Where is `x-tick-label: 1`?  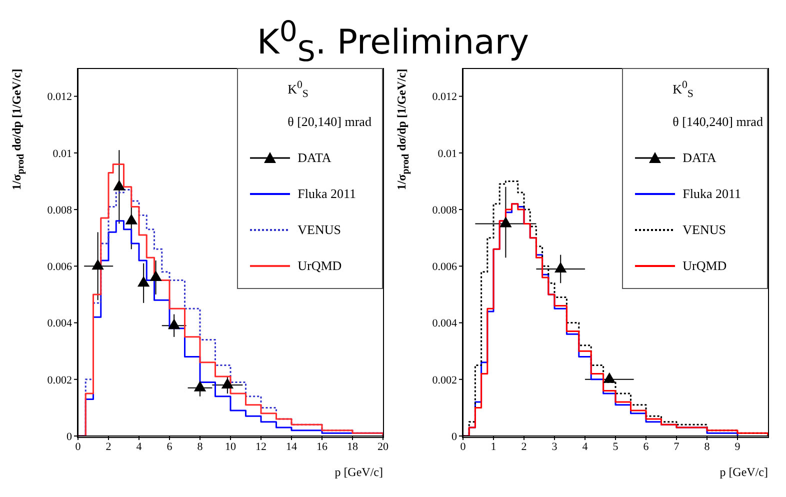 x-tick-label: 1 is located at coordinates (493, 446).